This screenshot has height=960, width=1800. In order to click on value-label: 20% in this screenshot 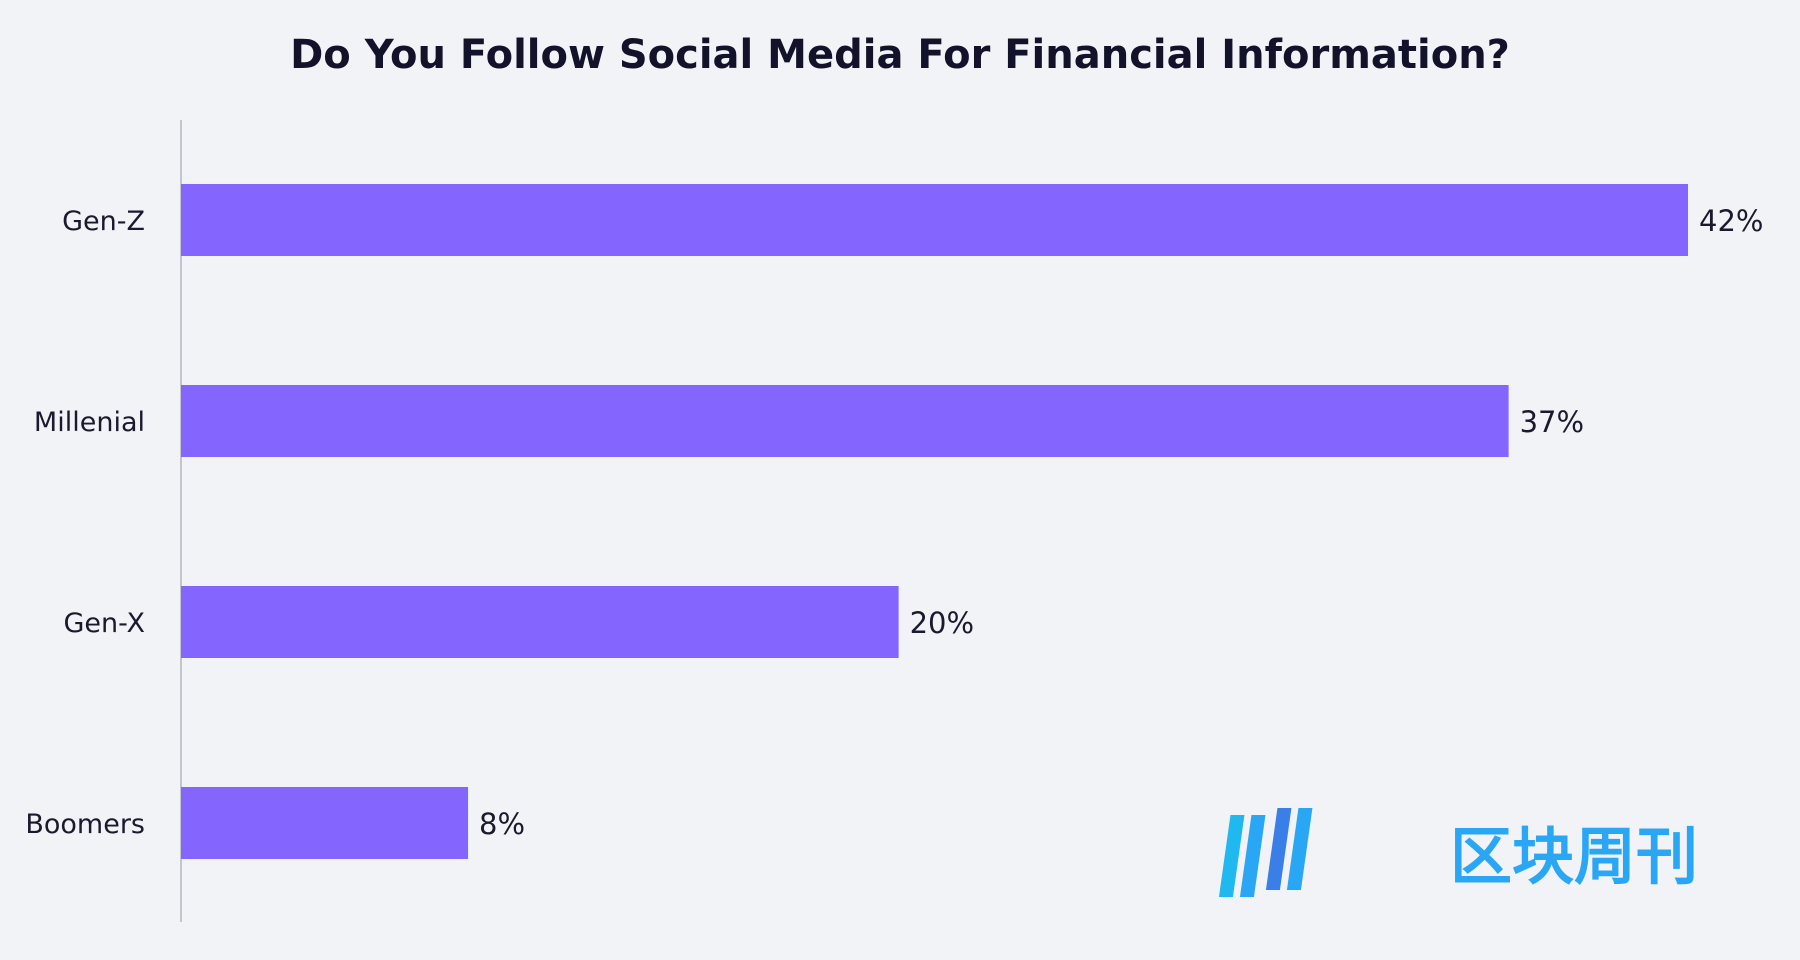, I will do `click(942, 623)`.